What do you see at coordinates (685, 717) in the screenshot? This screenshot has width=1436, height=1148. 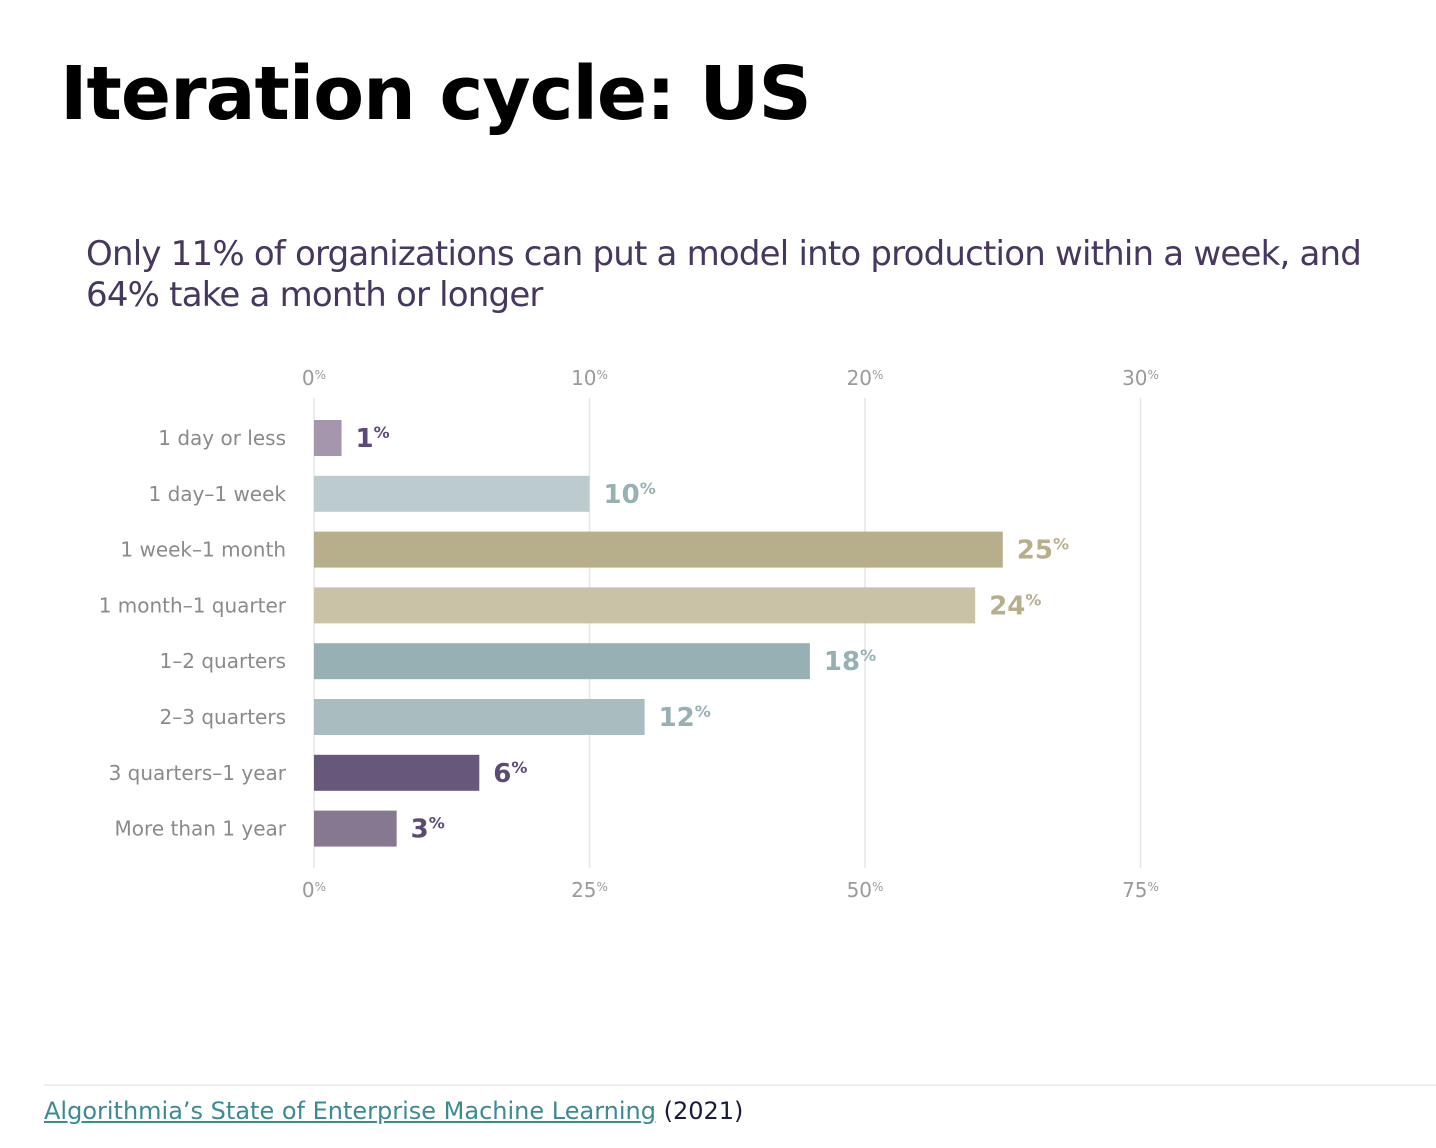 I see `data-label: 12%` at bounding box center [685, 717].